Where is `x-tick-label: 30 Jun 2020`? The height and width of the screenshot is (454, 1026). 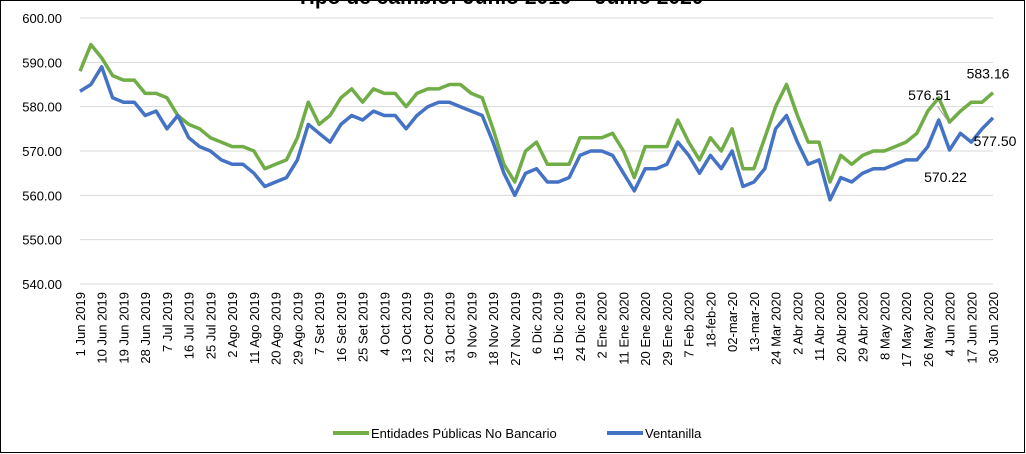
x-tick-label: 30 Jun 2020 is located at coordinates (993, 328).